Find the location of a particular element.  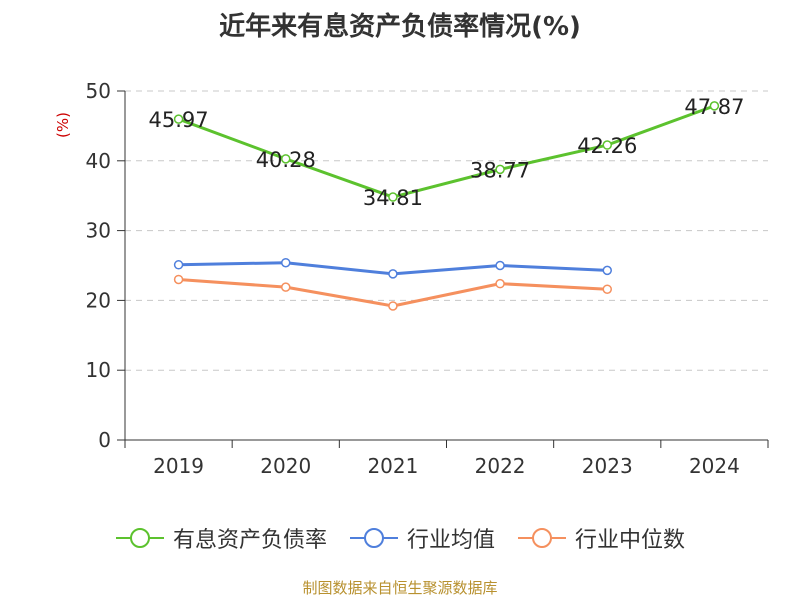

legend-label: 行业中位数 is located at coordinates (630, 540).